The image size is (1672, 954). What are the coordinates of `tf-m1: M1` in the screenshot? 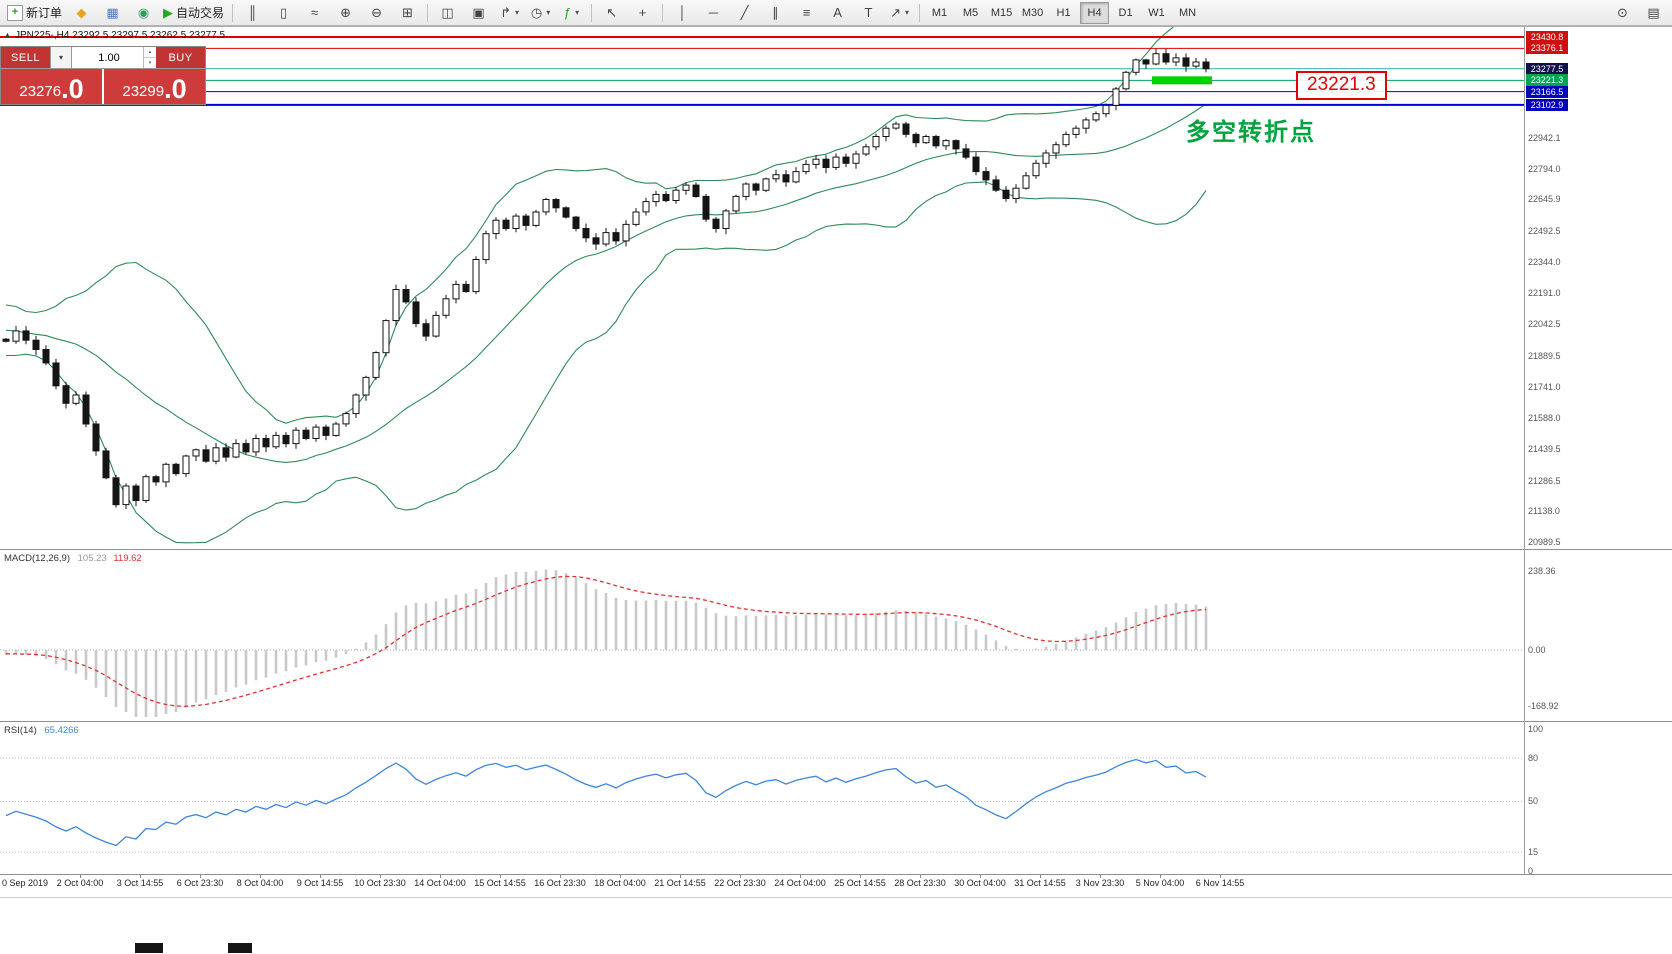 It's located at (939, 12).